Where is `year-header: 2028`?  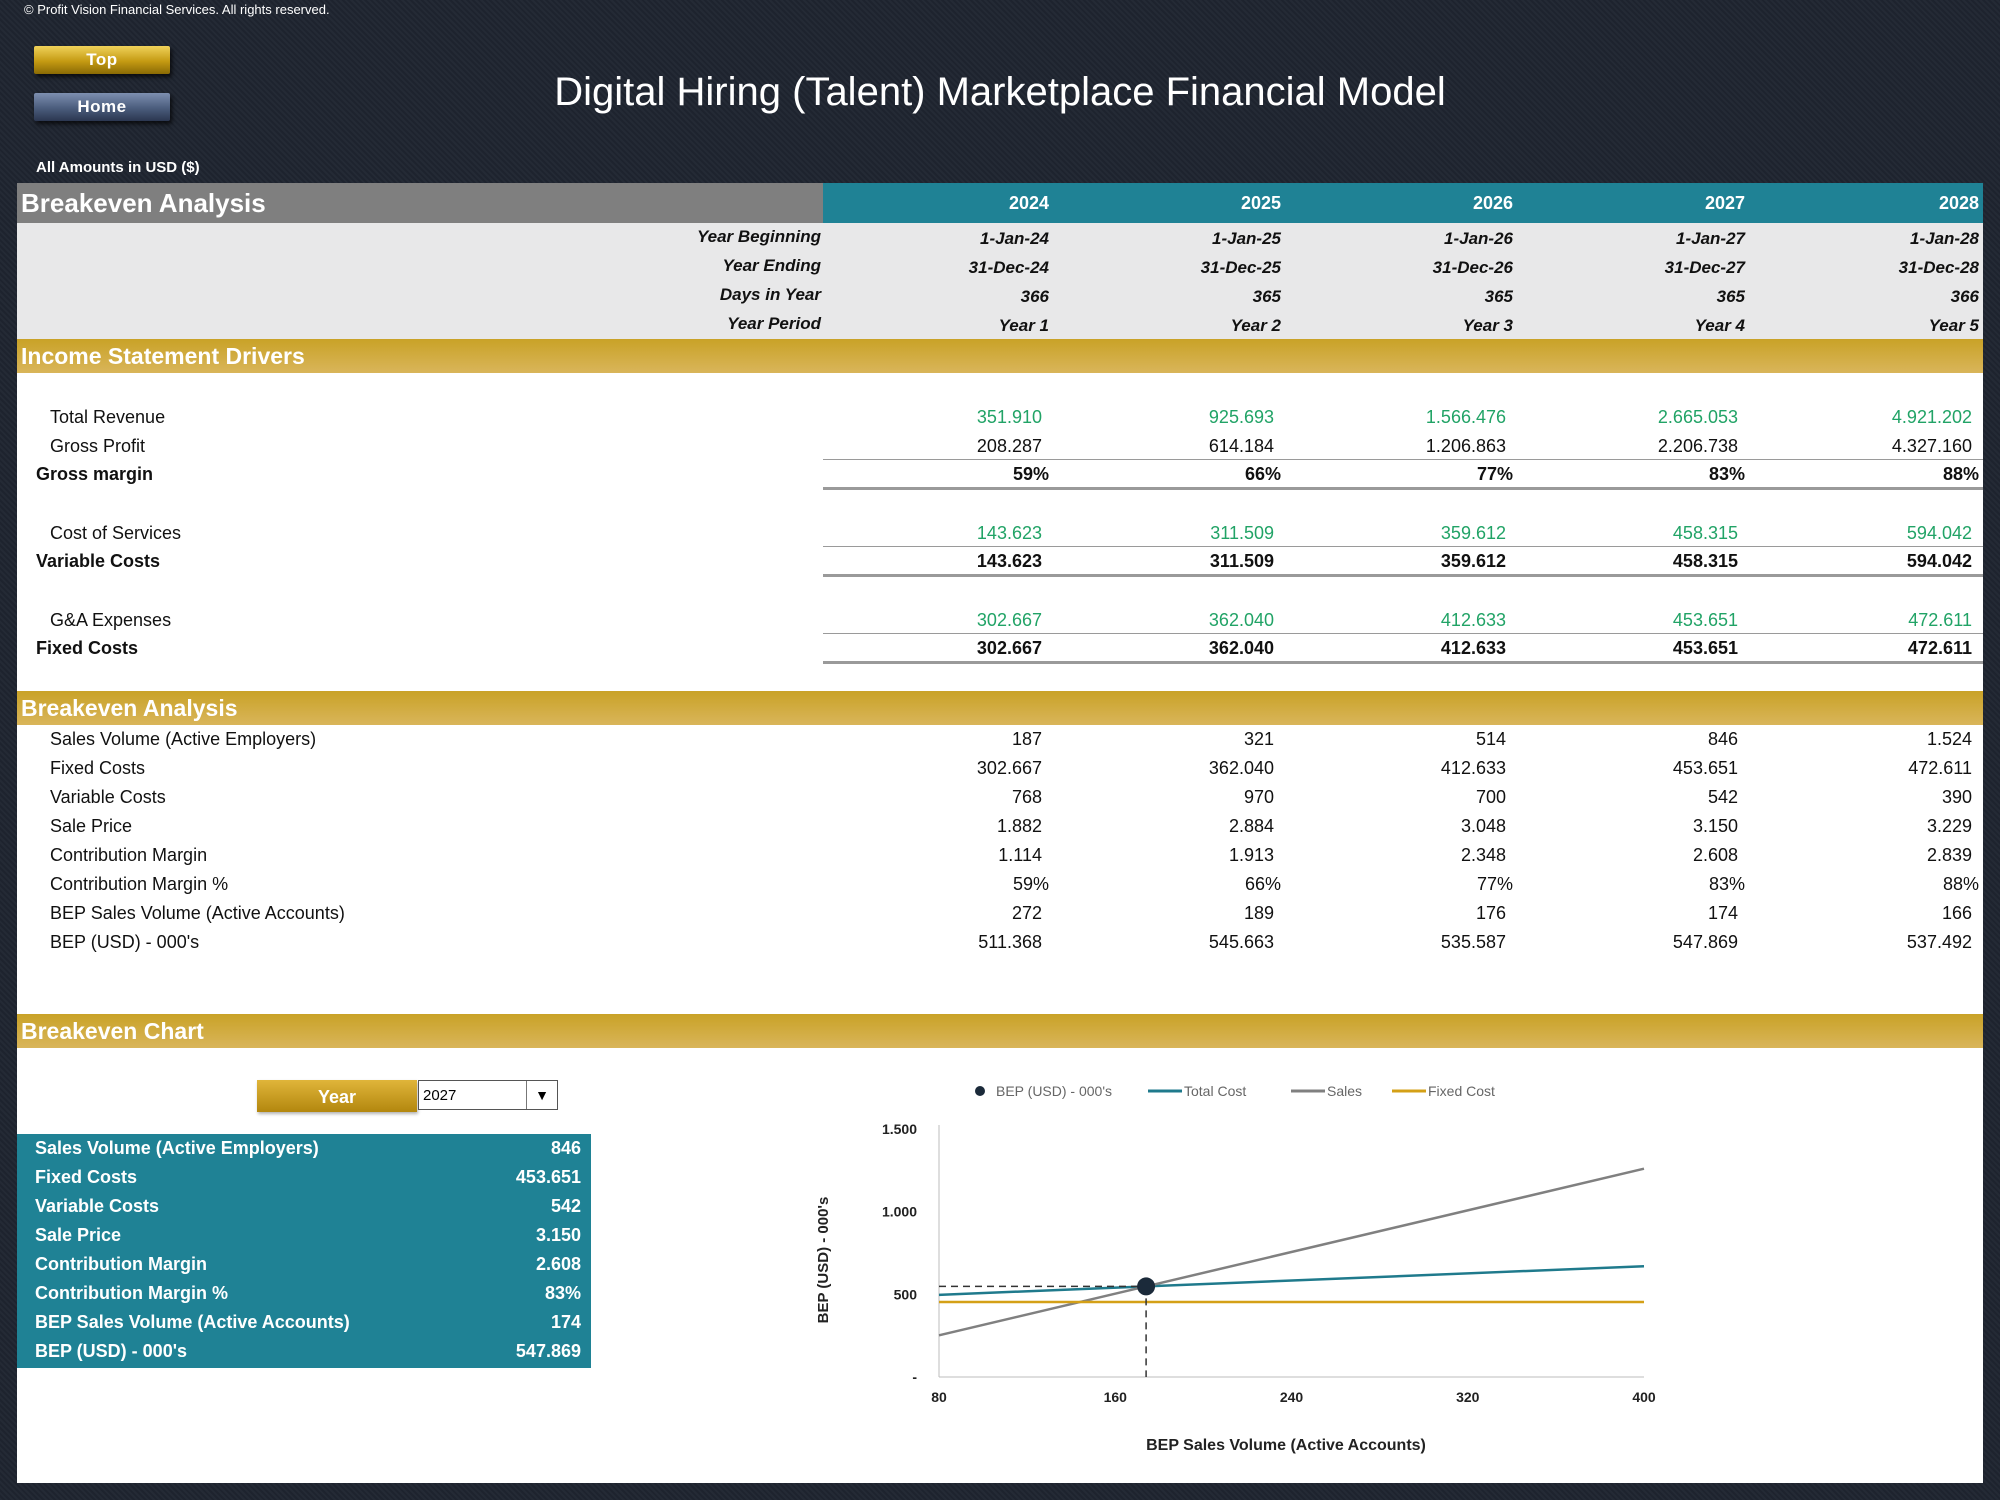
year-header: 2028 is located at coordinates (1958, 203).